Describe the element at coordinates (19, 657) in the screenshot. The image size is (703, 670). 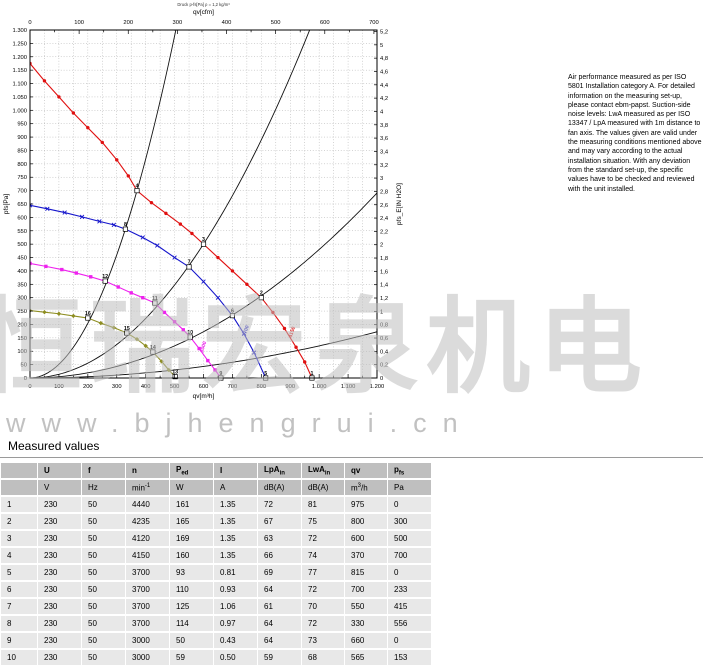
I see `row-number: 10` at that location.